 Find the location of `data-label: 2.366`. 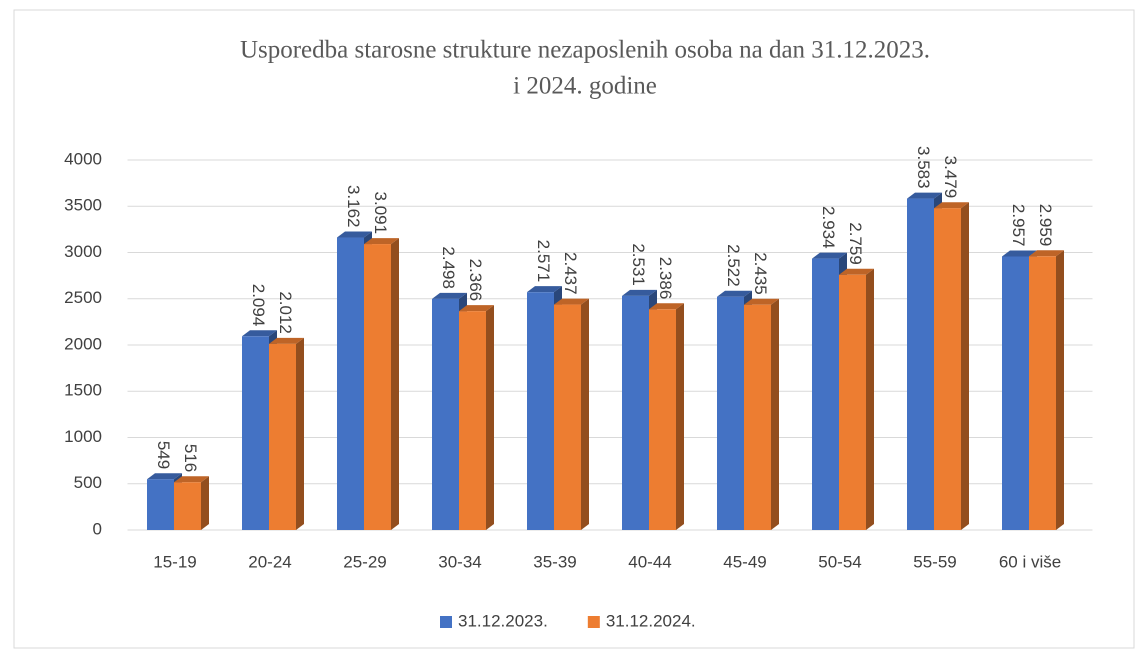

data-label: 2.366 is located at coordinates (475, 280).